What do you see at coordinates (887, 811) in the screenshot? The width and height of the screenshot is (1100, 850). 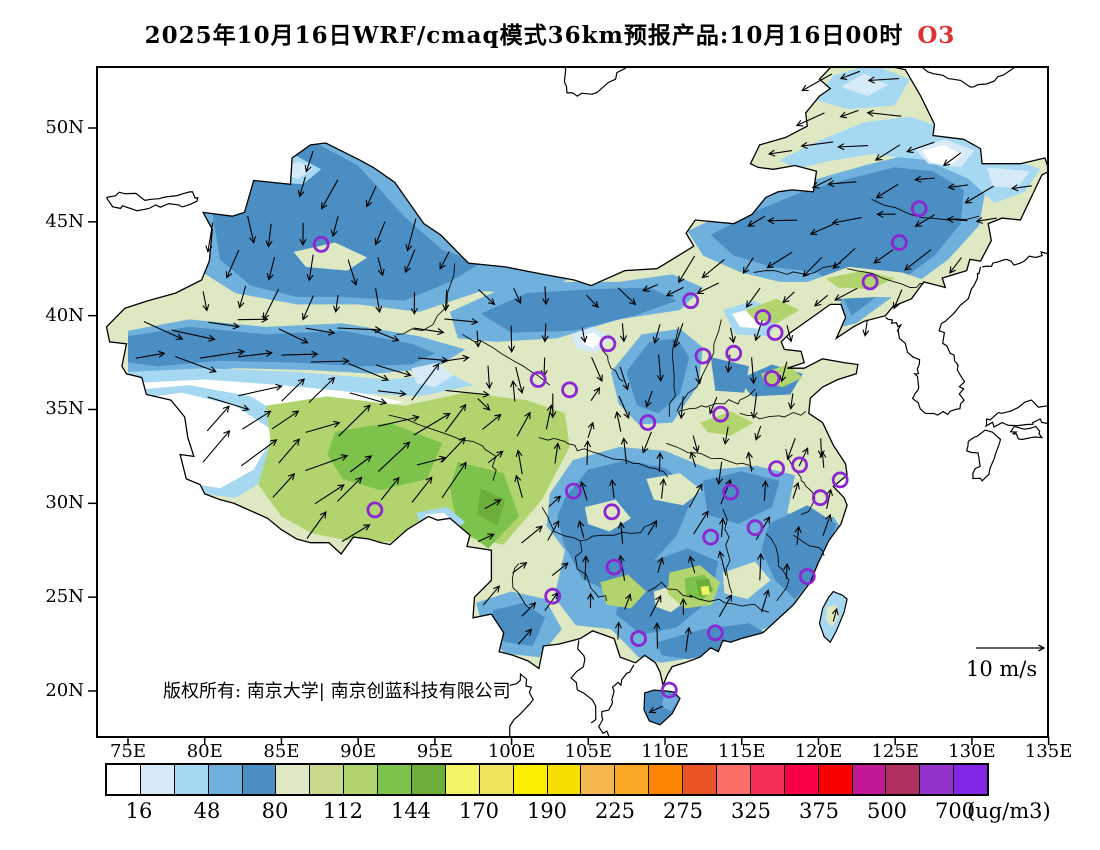 I see `colorbar-tick-label: 500` at bounding box center [887, 811].